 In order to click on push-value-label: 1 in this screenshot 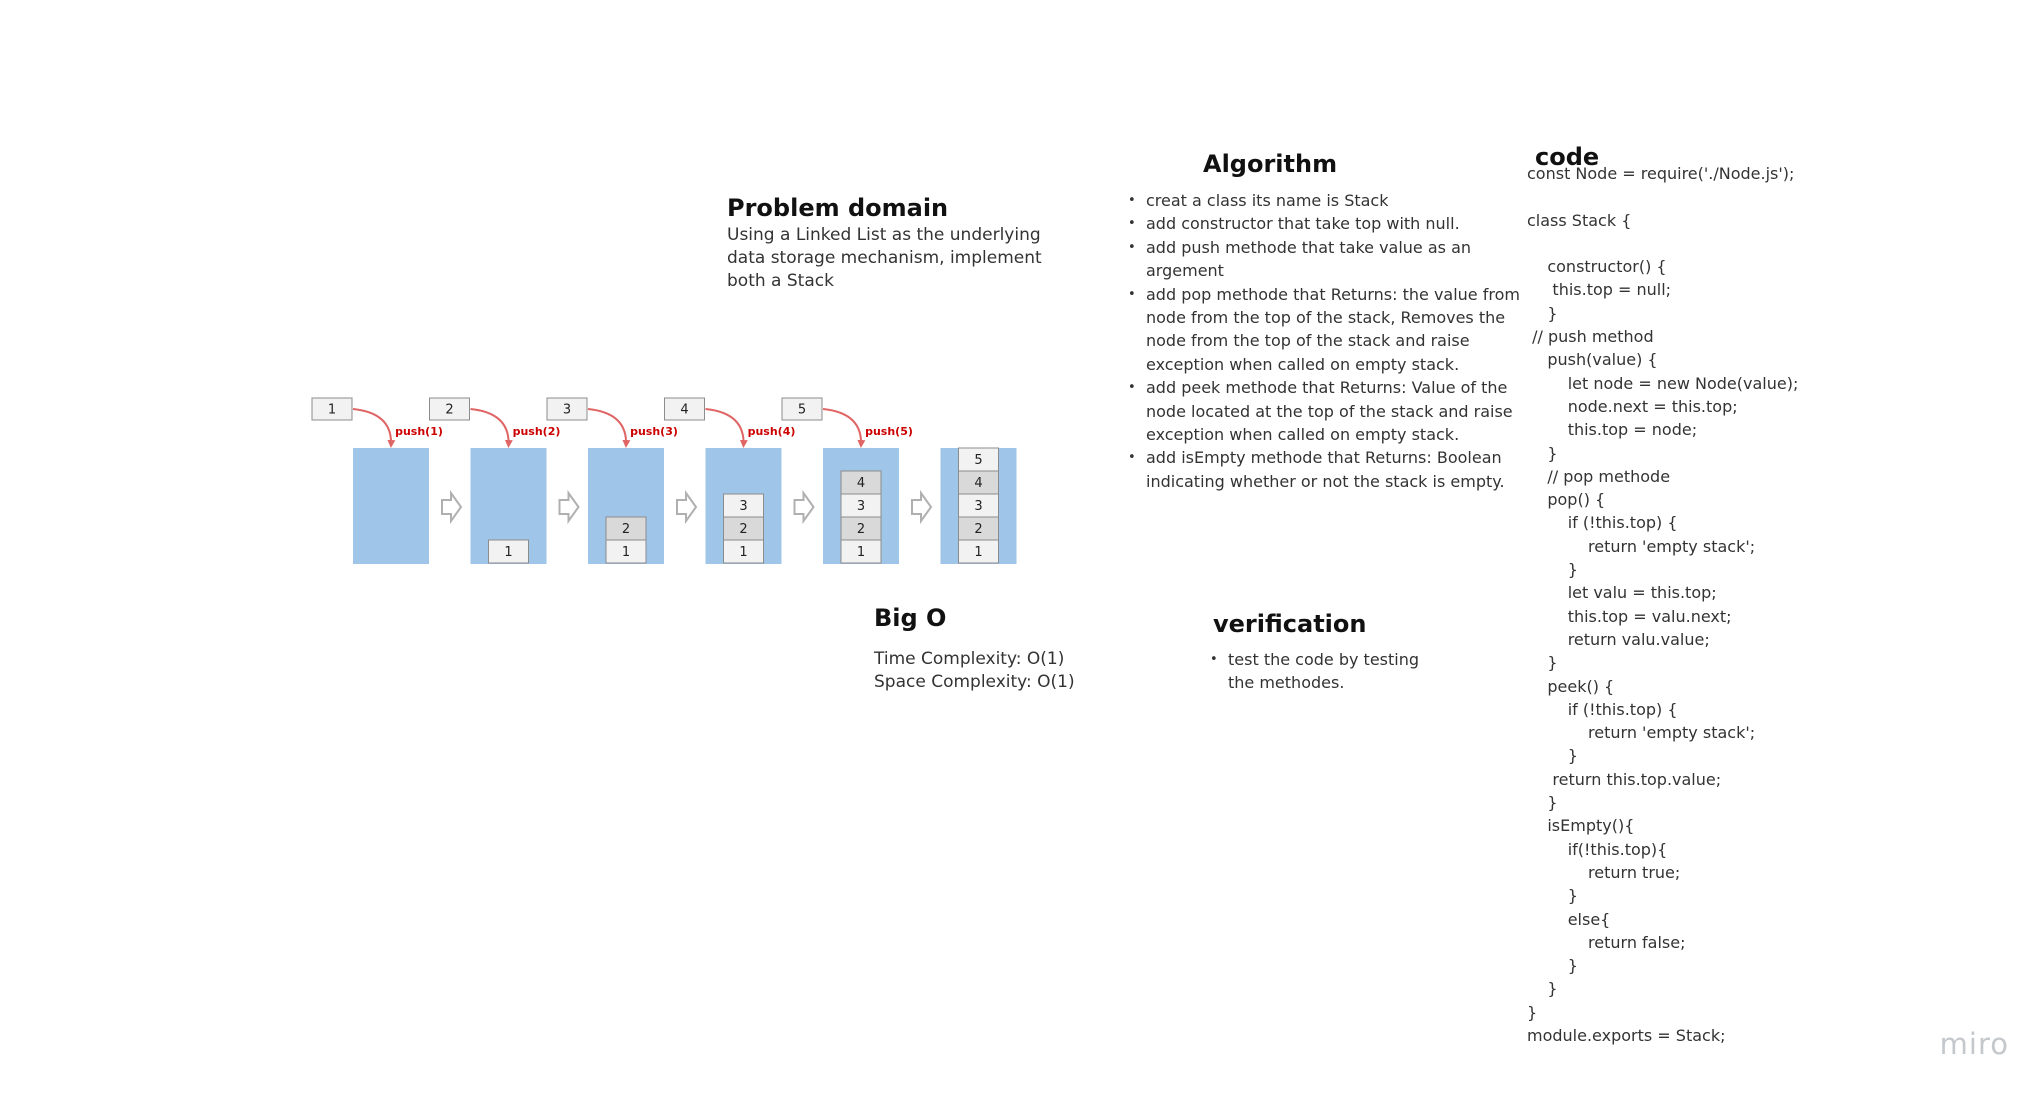, I will do `click(332, 410)`.